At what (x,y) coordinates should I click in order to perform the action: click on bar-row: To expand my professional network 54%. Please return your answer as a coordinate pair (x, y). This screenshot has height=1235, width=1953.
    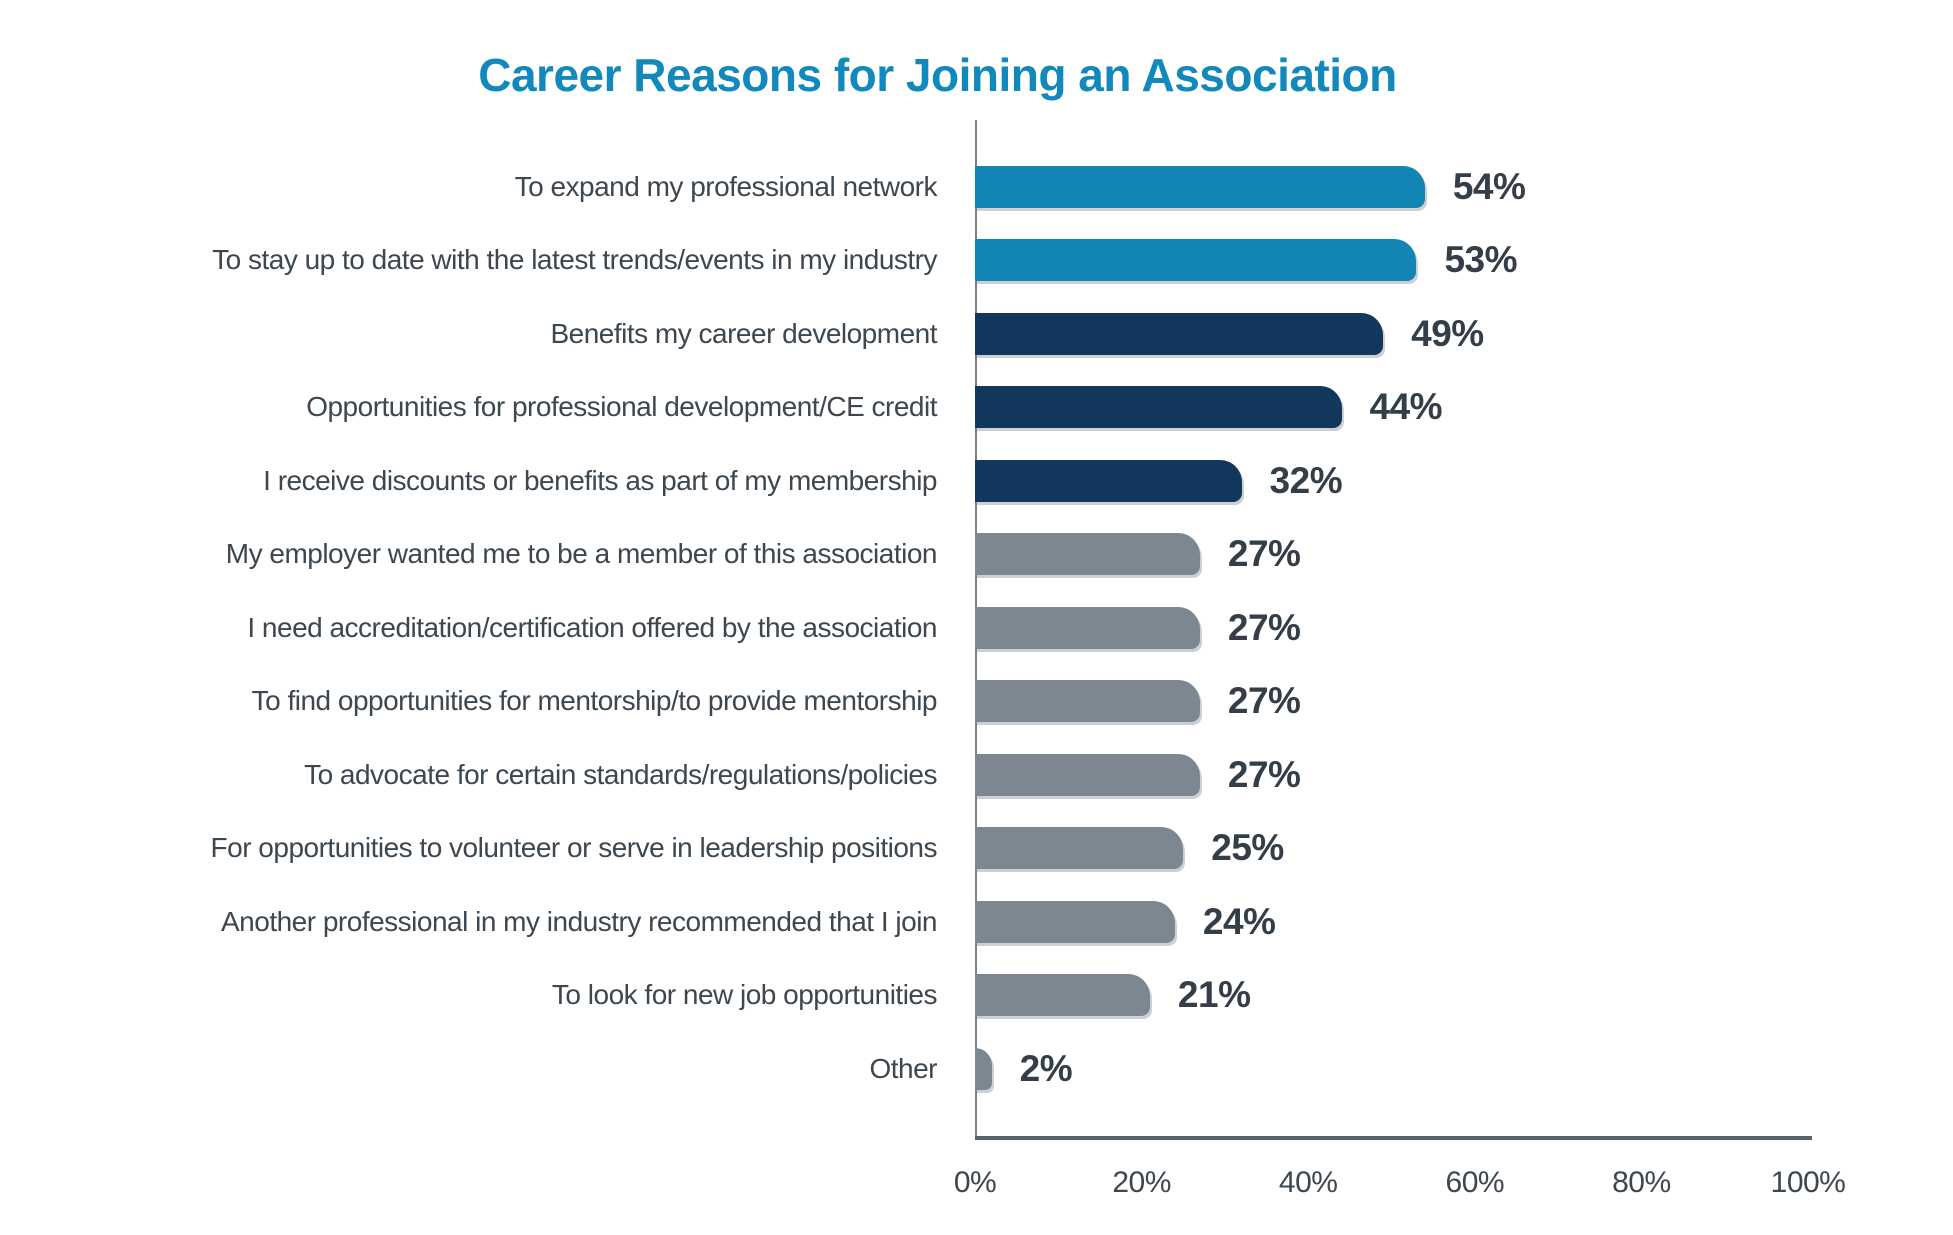
    Looking at the image, I should click on (976, 187).